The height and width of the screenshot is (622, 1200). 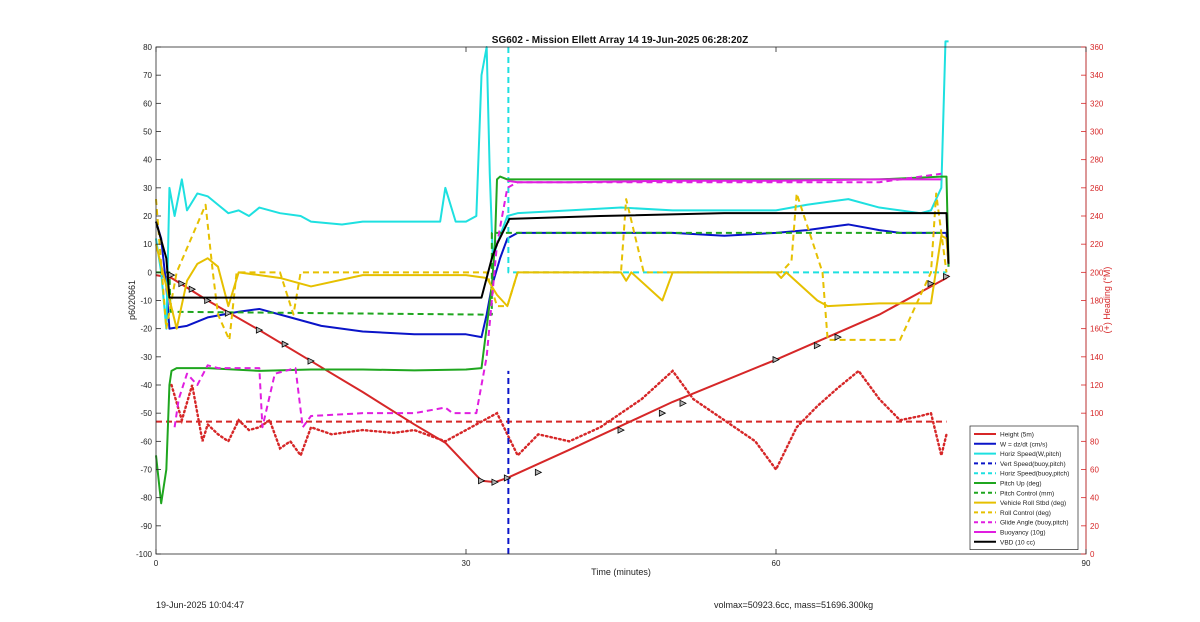 I want to click on y-right-tick-label: 180, so click(x=1097, y=301).